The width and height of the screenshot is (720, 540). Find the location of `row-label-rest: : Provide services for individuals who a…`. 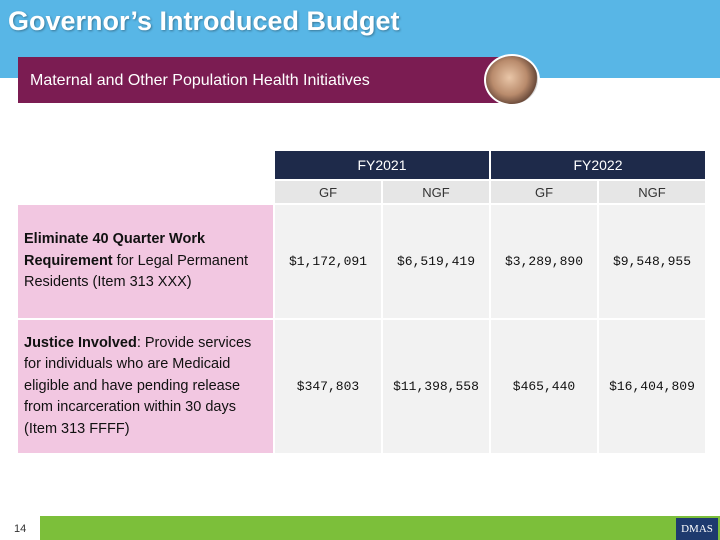

row-label-rest: : Provide services for individuals who a… is located at coordinates (138, 385).